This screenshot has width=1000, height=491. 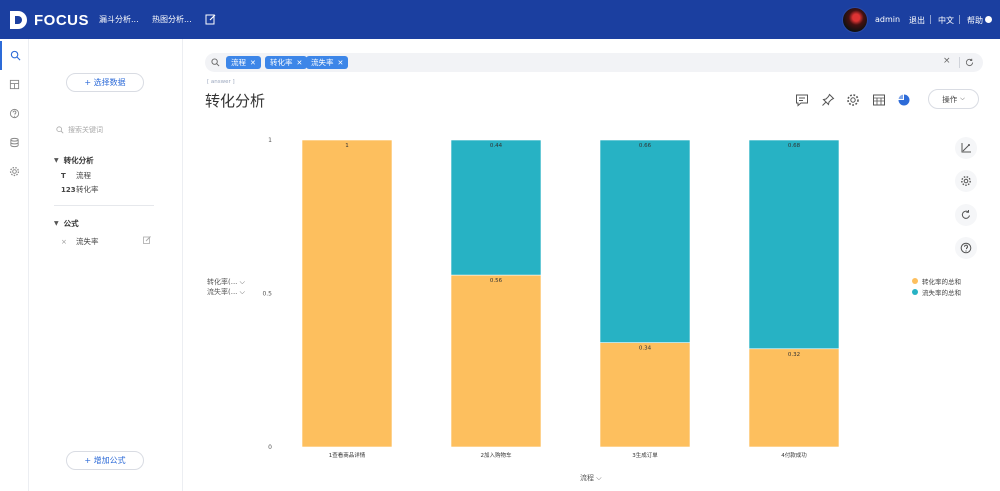 I want to click on add-formula-button: + 增加公式, so click(x=105, y=460).